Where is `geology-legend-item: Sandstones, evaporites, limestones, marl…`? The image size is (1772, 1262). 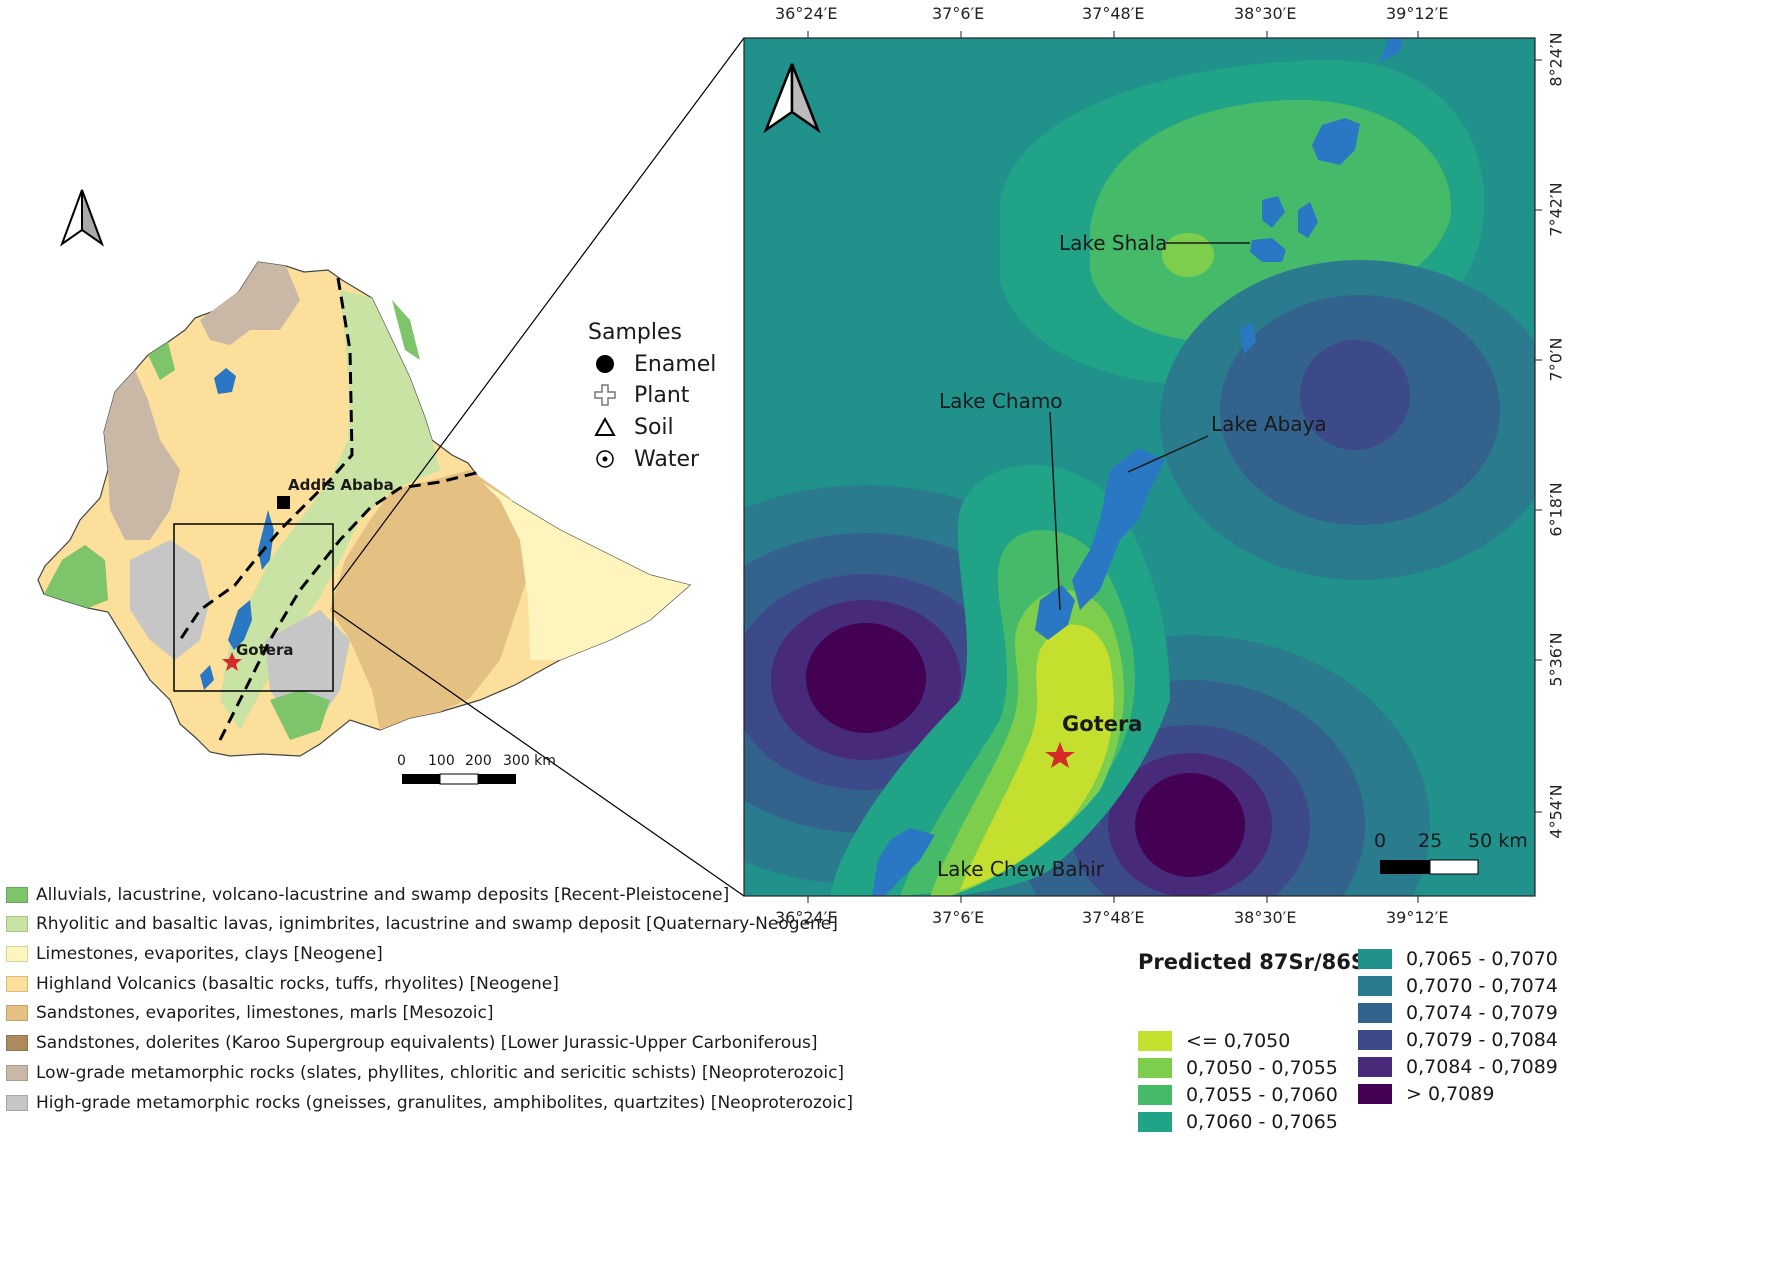 geology-legend-item: Sandstones, evaporites, limestones, marl… is located at coordinates (250, 1013).